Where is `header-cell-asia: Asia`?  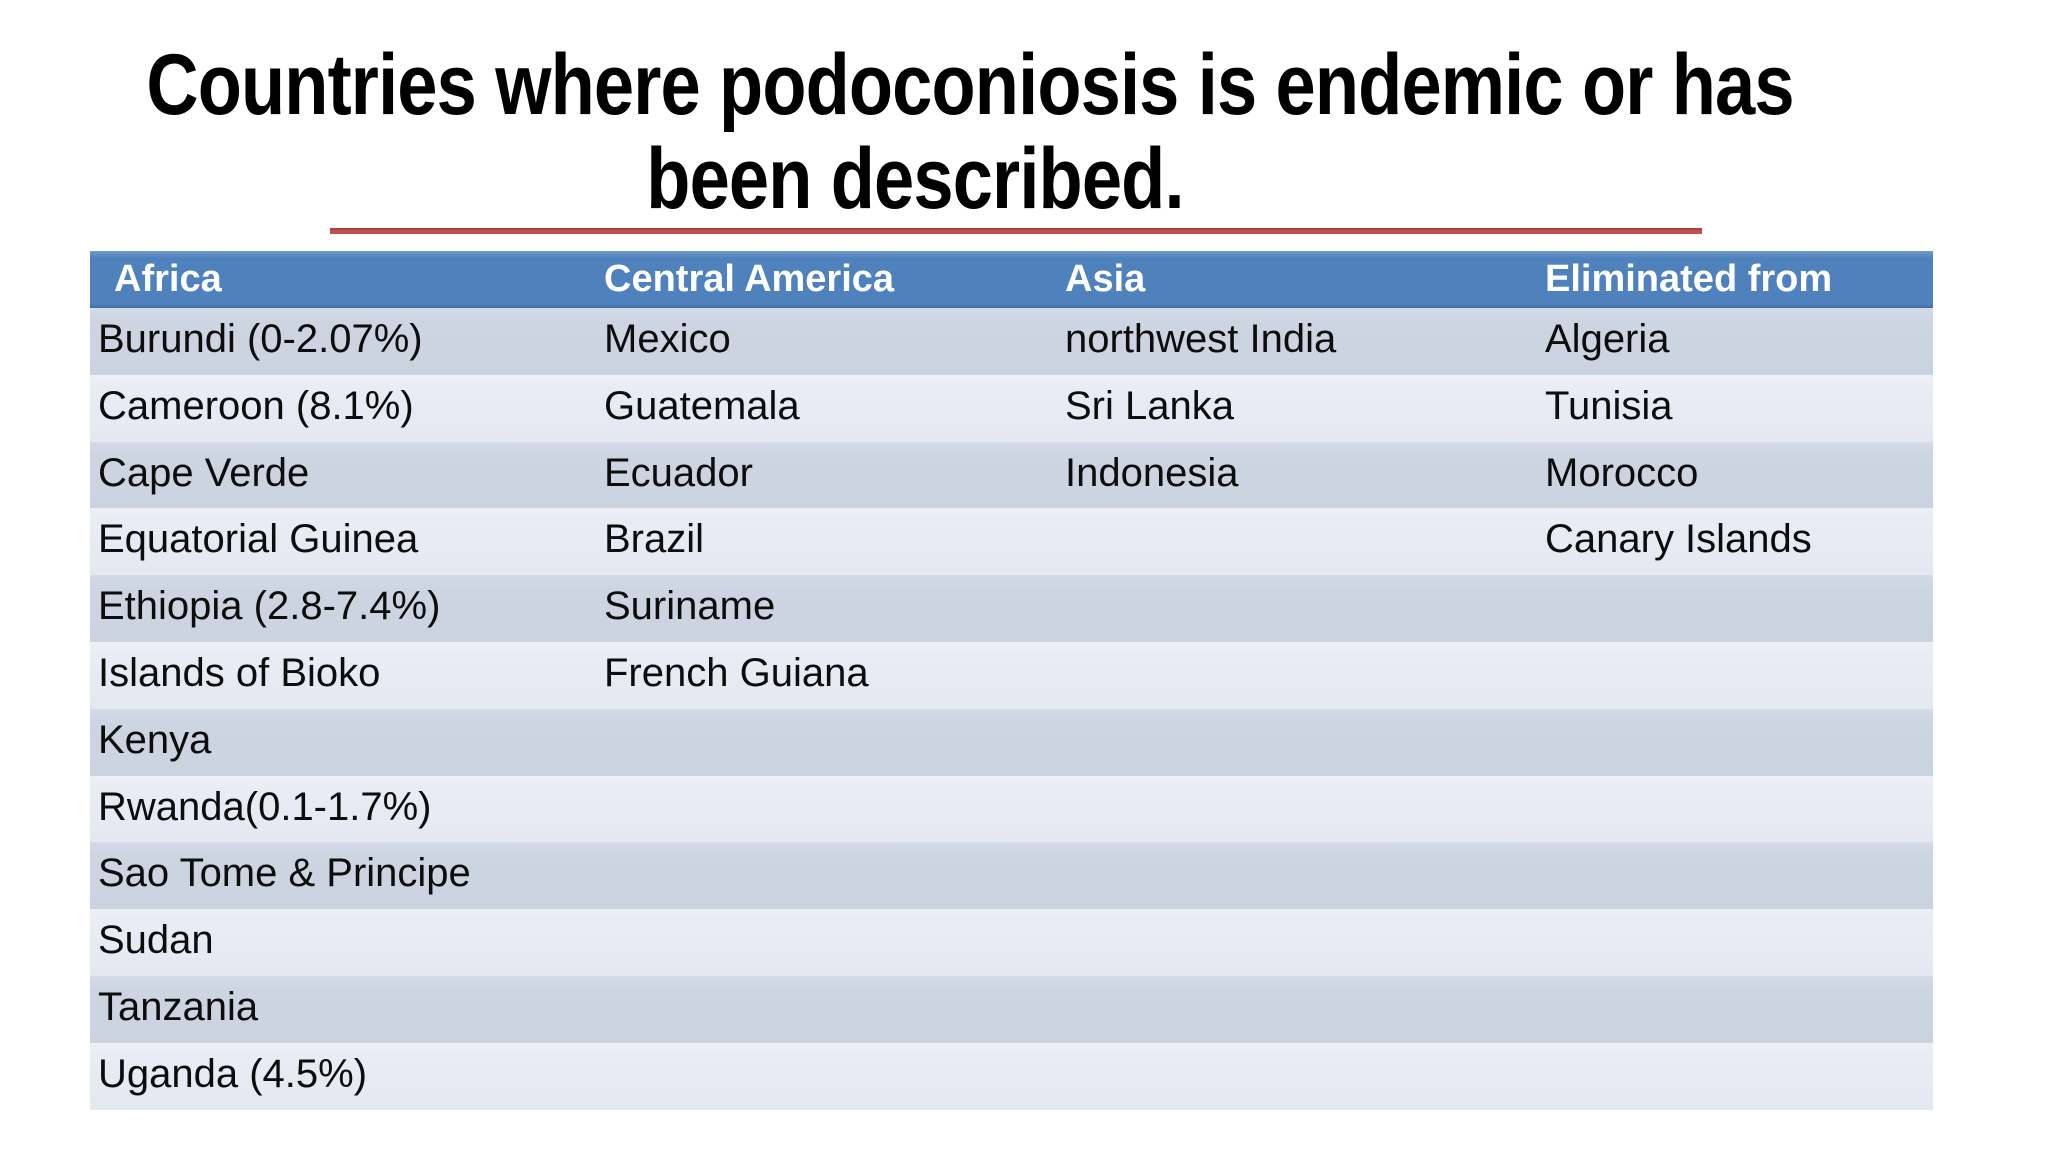 header-cell-asia: Asia is located at coordinates (1105, 279).